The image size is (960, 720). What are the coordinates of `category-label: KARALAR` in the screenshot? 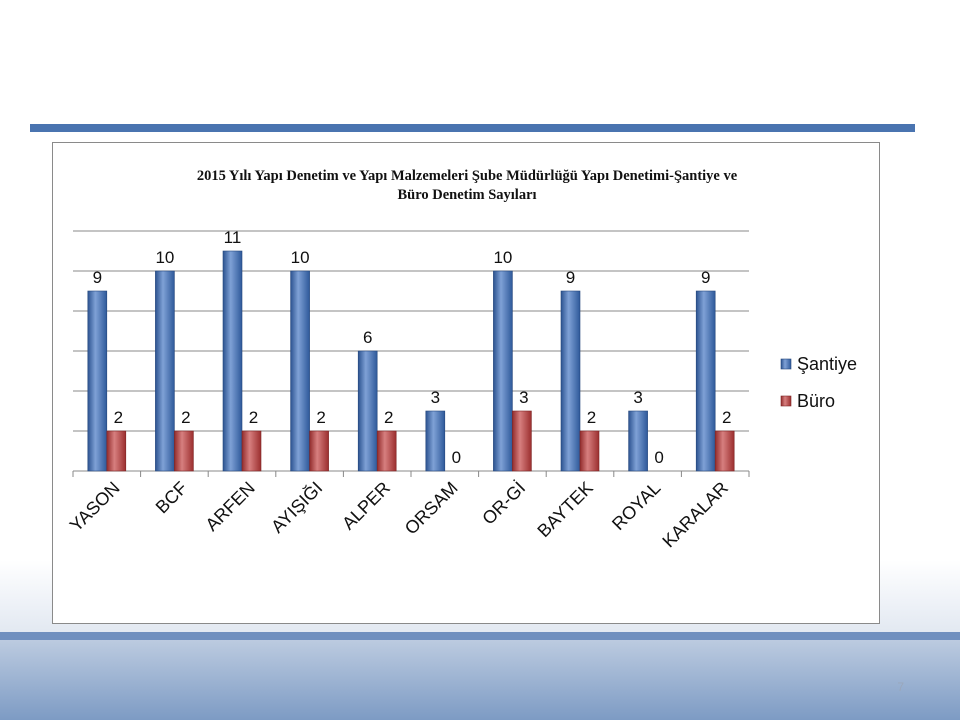 It's located at (695, 515).